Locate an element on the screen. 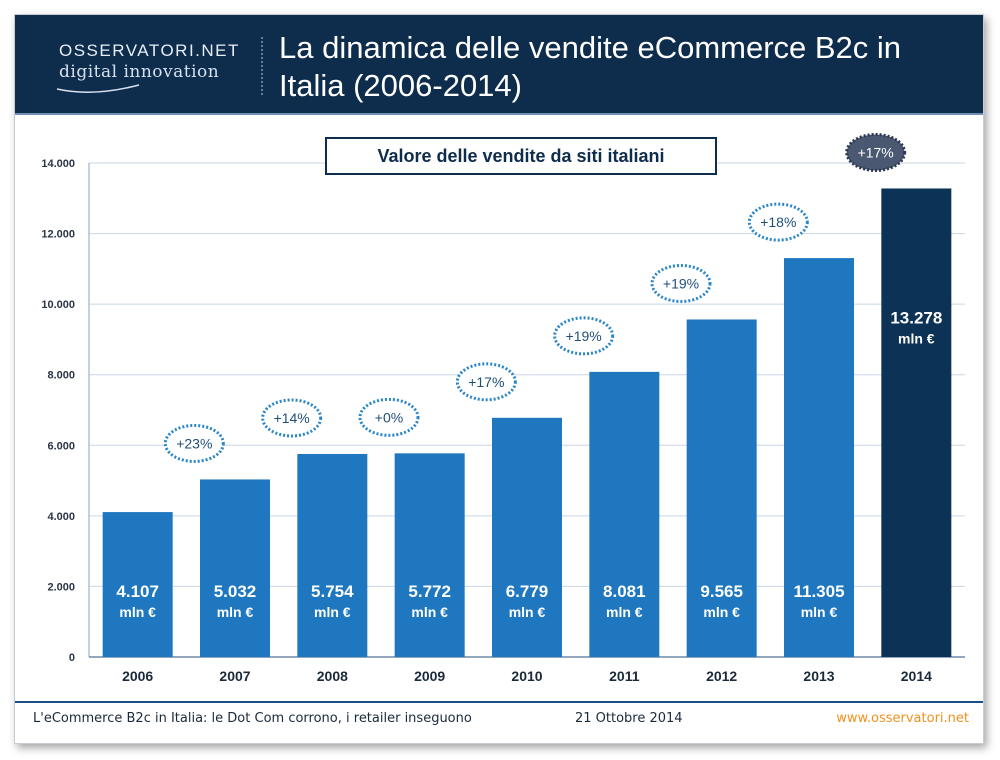 The height and width of the screenshot is (760, 1000). x-tick-label: 2008 is located at coordinates (332, 676).